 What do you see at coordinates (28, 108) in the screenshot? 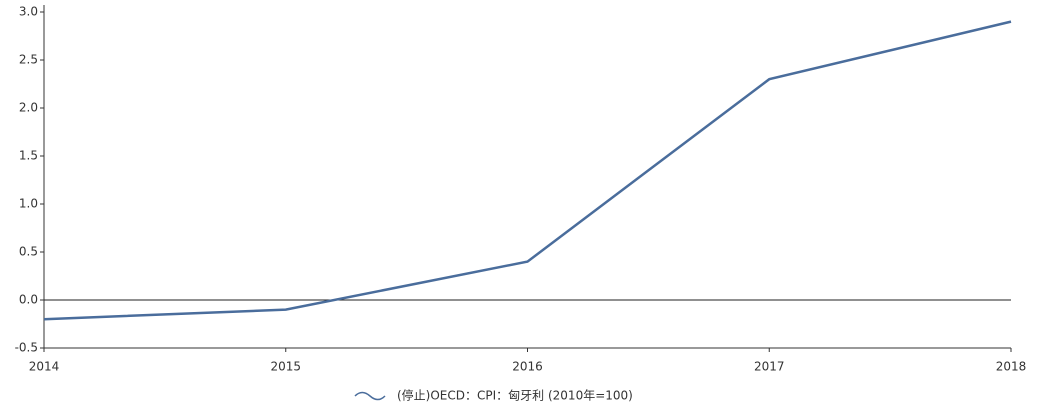
I see `y-tick-label: 2.0` at bounding box center [28, 108].